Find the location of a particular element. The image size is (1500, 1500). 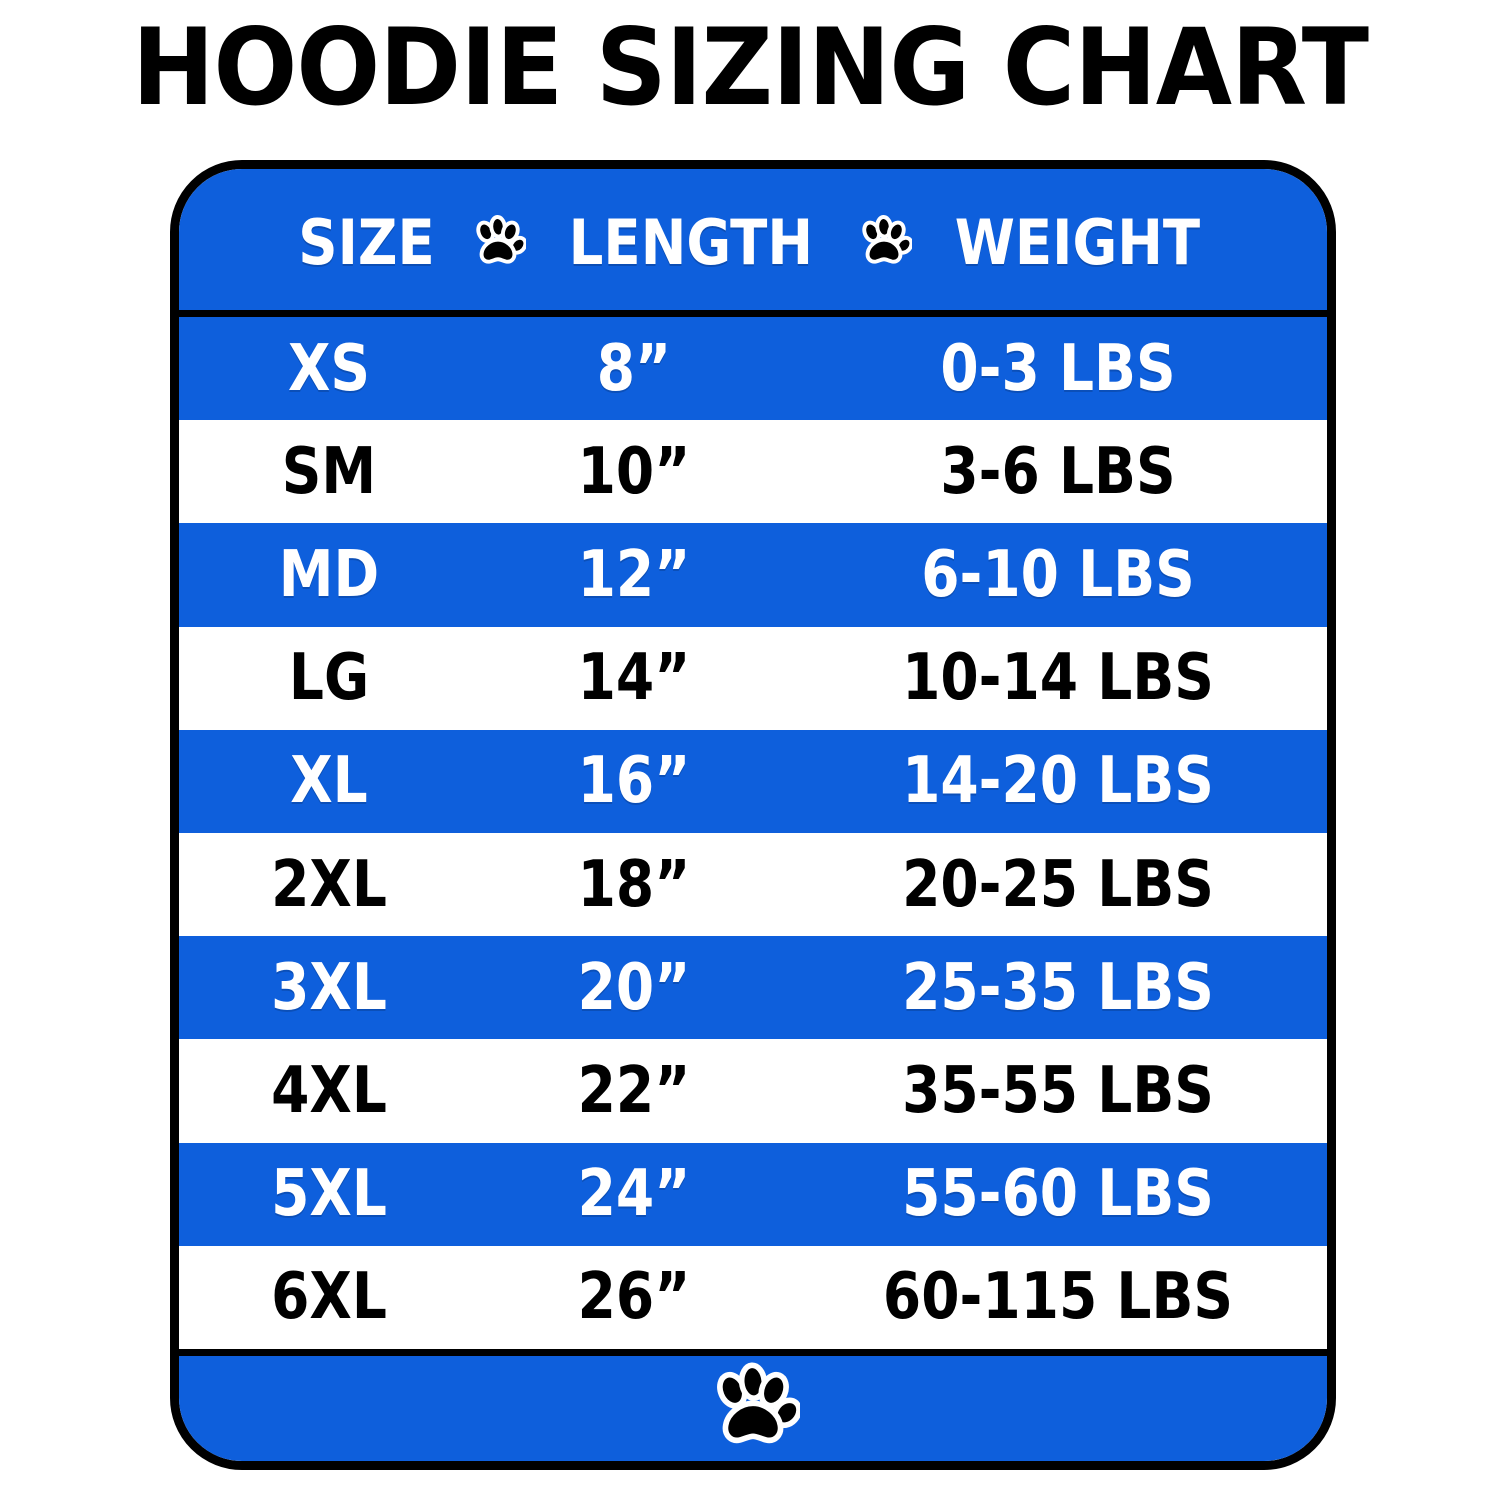

cell-size: MD is located at coordinates (329, 575).